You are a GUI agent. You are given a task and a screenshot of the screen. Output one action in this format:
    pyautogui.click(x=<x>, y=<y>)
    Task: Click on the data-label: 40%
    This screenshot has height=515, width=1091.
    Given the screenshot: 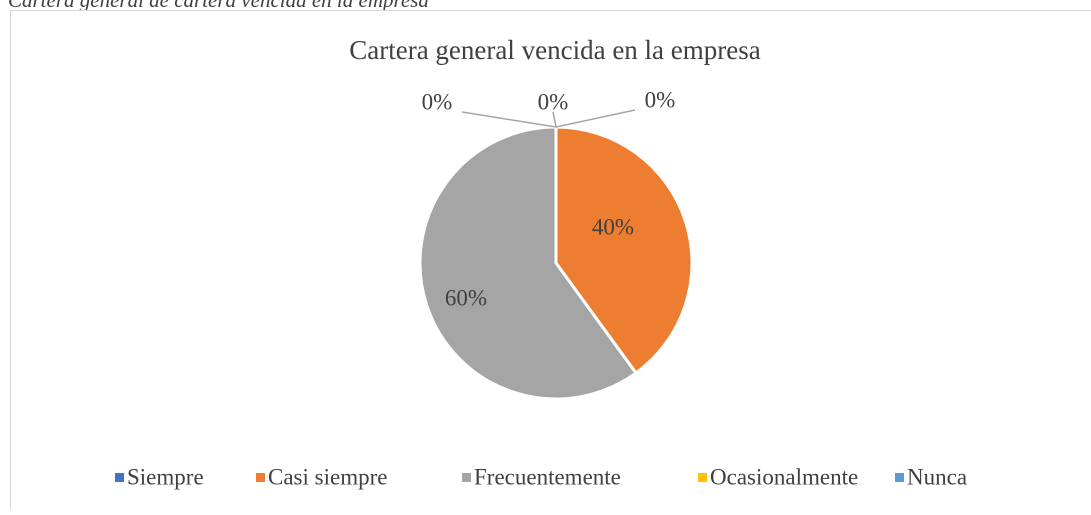 What is the action you would take?
    pyautogui.click(x=613, y=226)
    